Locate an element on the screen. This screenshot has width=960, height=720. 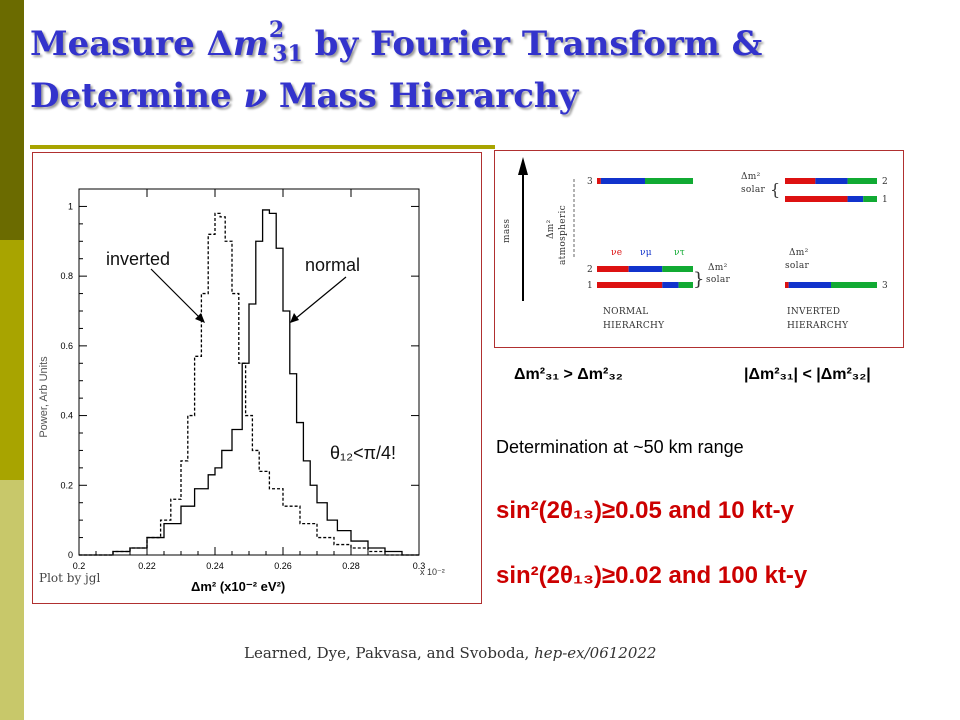
inverted-bar-1-nu_tau is located at coordinates (870, 199).